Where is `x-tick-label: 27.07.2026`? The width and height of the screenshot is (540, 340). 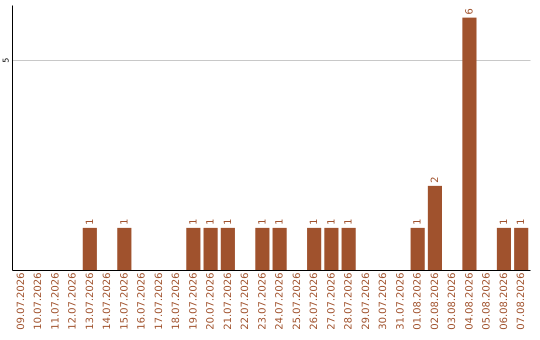 x-tick-label: 27.07.2026 is located at coordinates (332, 301).